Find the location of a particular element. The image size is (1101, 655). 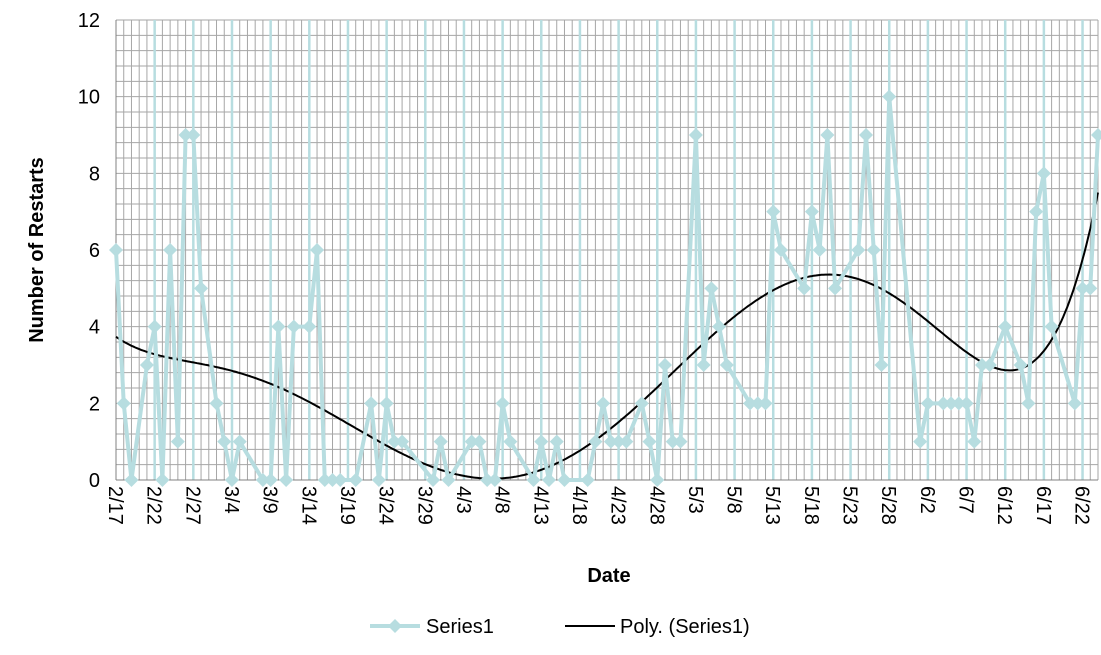

x-tick-label: 4/23 is located at coordinates (618, 505).